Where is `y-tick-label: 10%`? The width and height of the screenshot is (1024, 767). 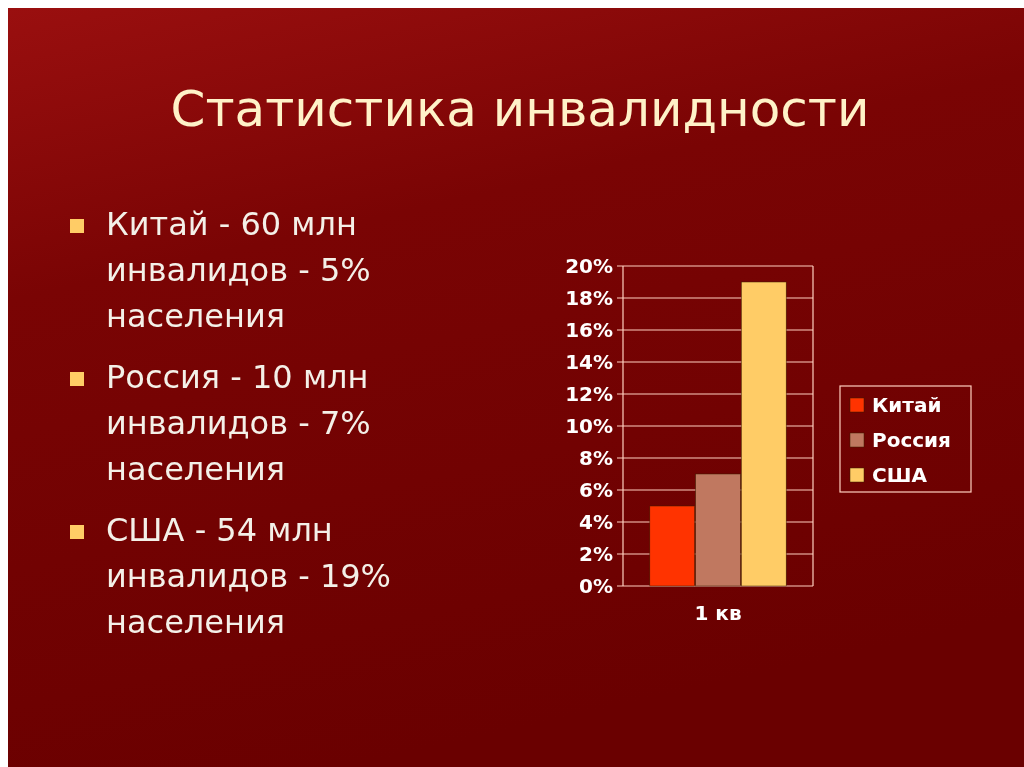 y-tick-label: 10% is located at coordinates (589, 426).